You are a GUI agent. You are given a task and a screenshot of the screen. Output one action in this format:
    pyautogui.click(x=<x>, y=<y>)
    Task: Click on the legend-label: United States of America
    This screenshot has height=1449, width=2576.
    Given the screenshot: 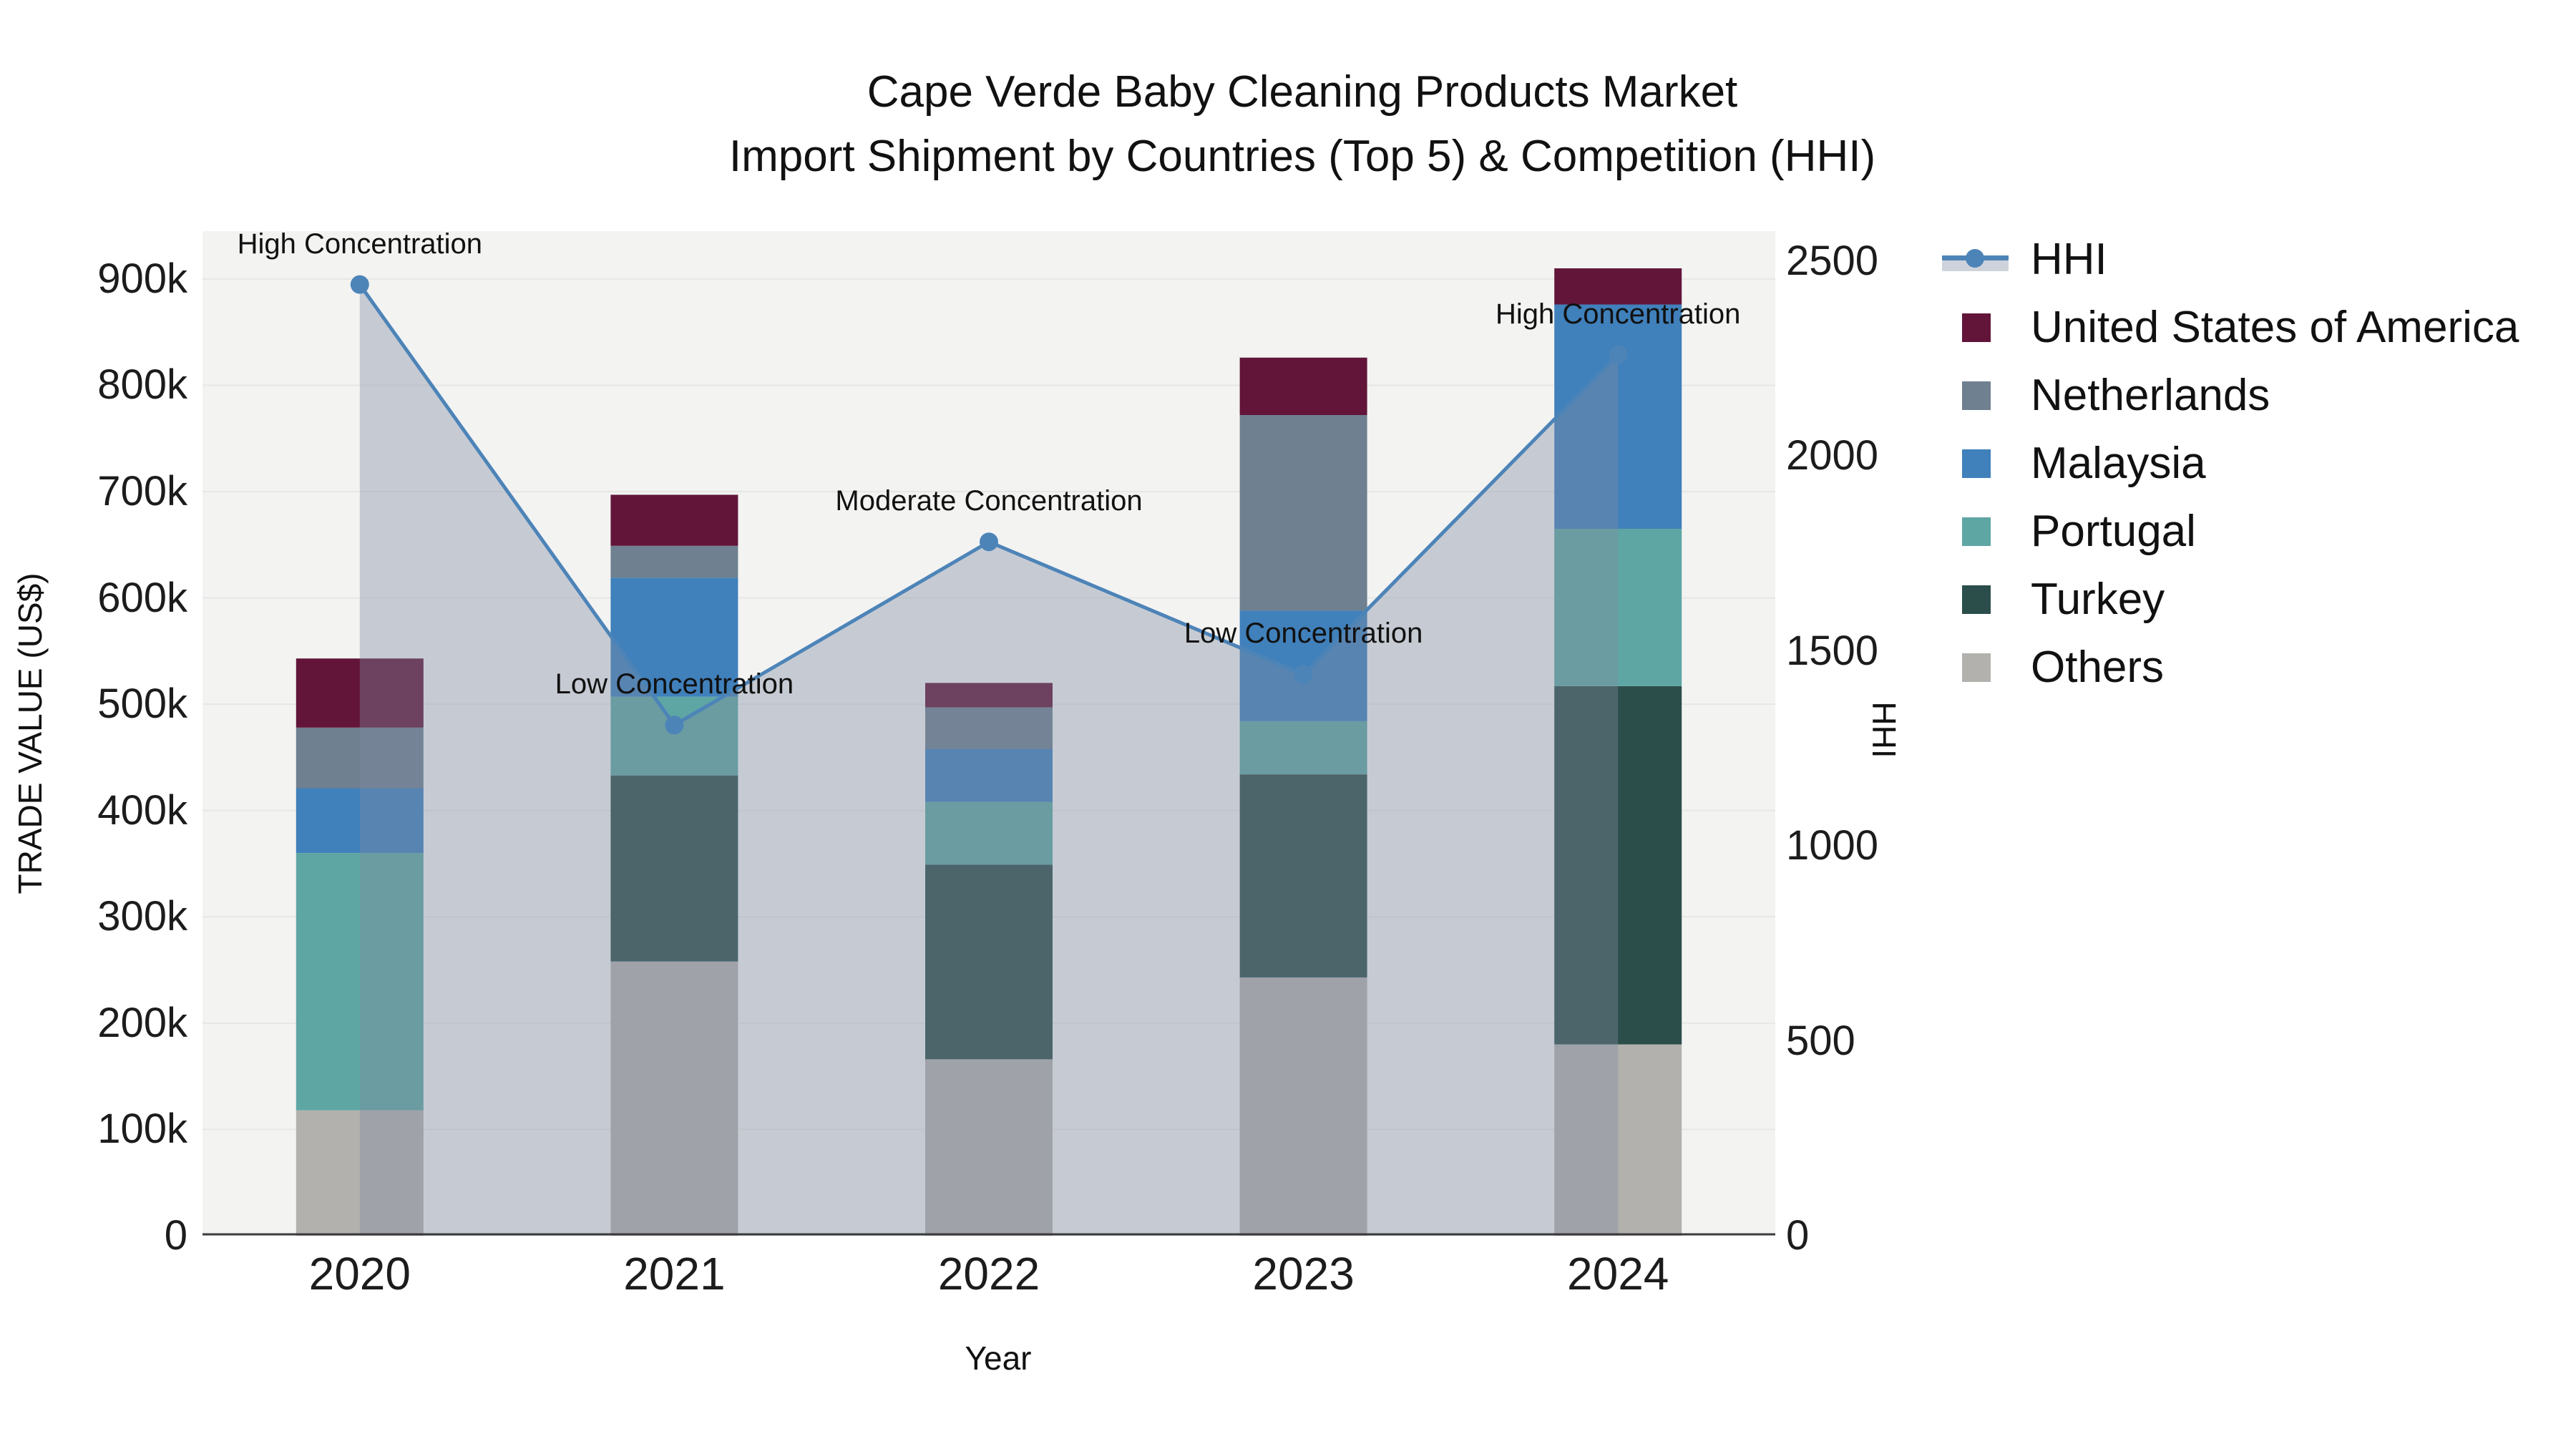 What is the action you would take?
    pyautogui.click(x=2275, y=327)
    